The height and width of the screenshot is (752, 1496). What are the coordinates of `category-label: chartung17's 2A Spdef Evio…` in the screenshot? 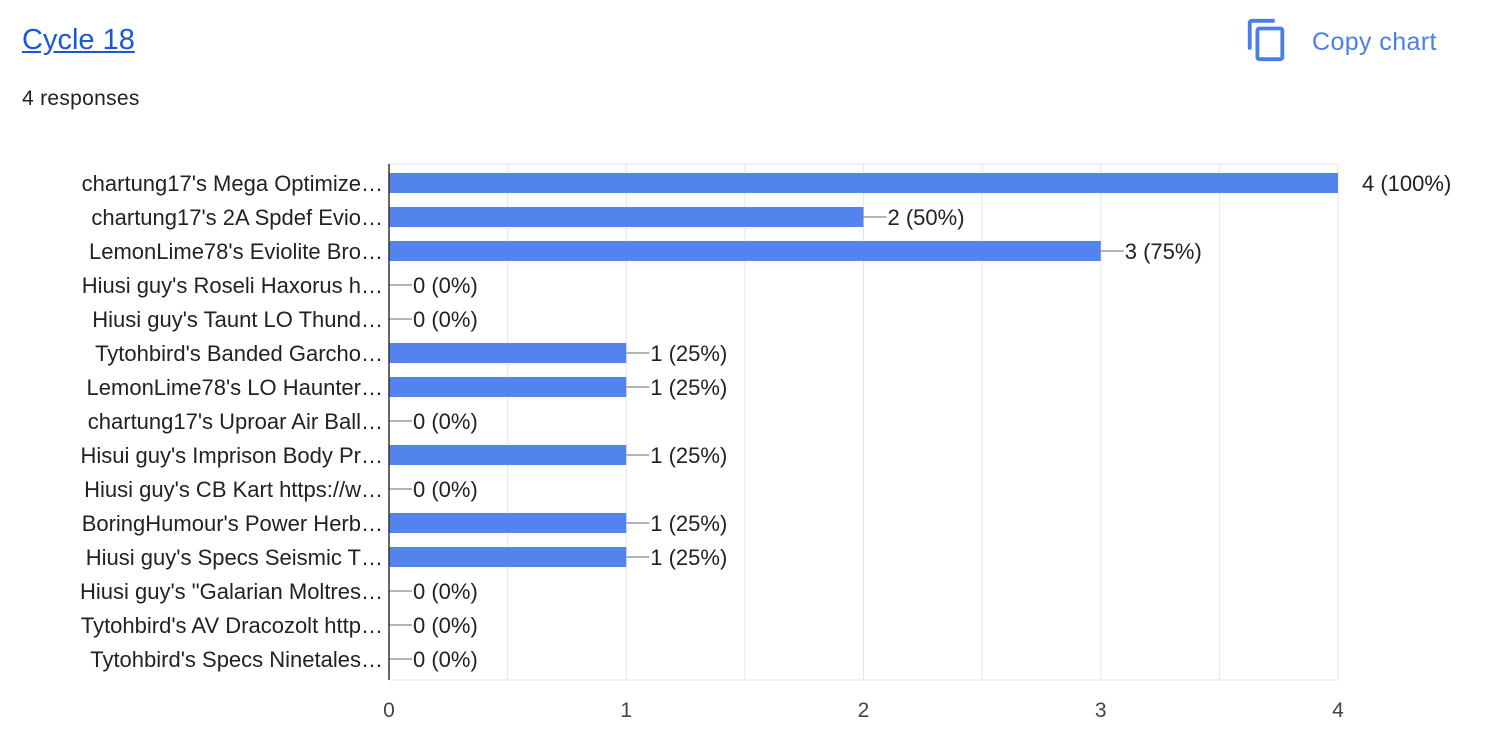 It's located at (237, 217).